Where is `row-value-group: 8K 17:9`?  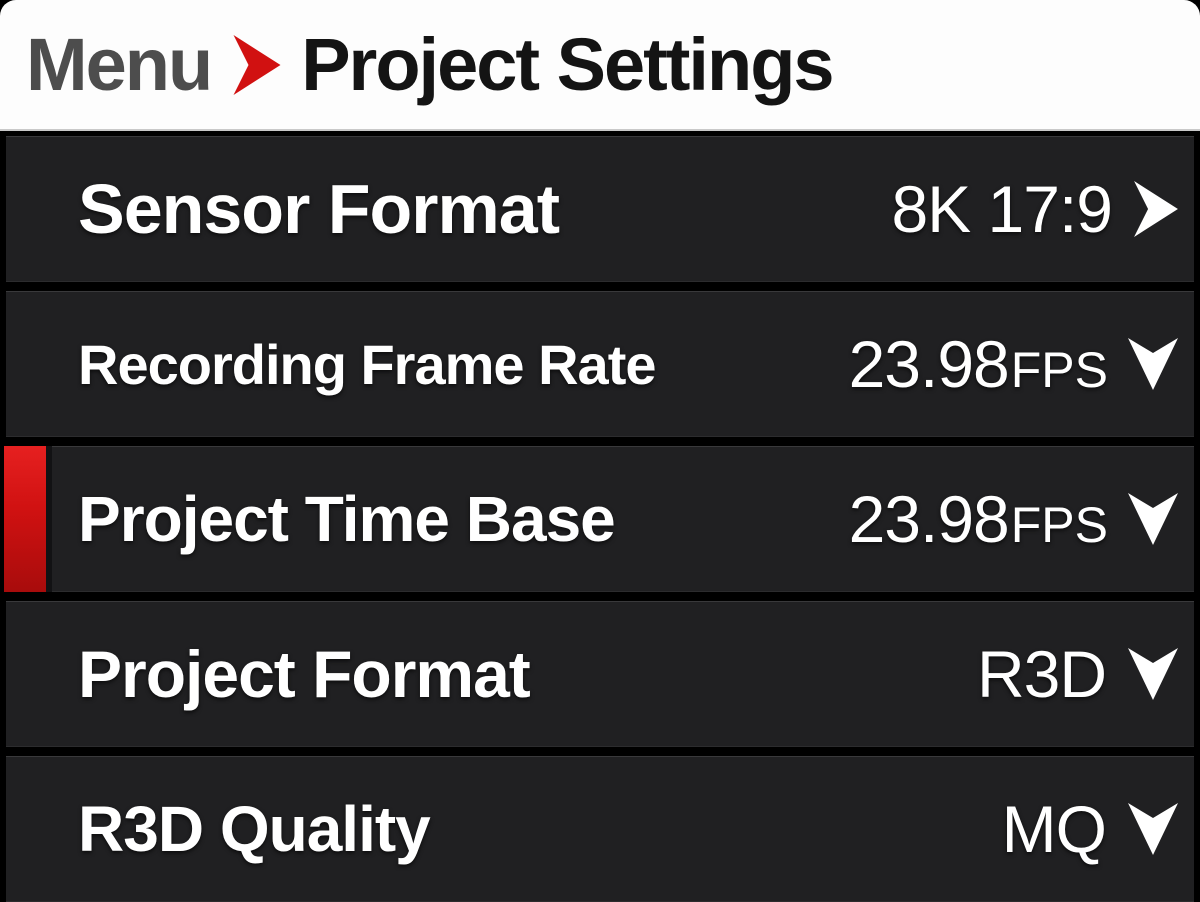 row-value-group: 8K 17:9 is located at coordinates (1034, 209).